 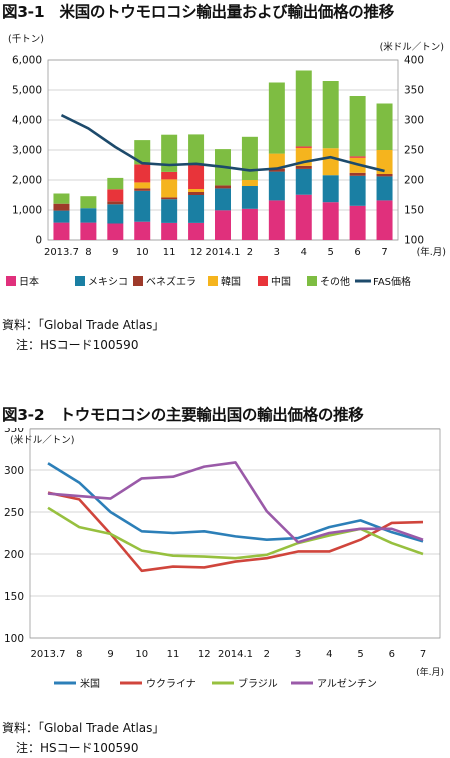 What do you see at coordinates (42, 440) in the screenshot?
I see `y-axis-unit: (米ドル／トン)` at bounding box center [42, 440].